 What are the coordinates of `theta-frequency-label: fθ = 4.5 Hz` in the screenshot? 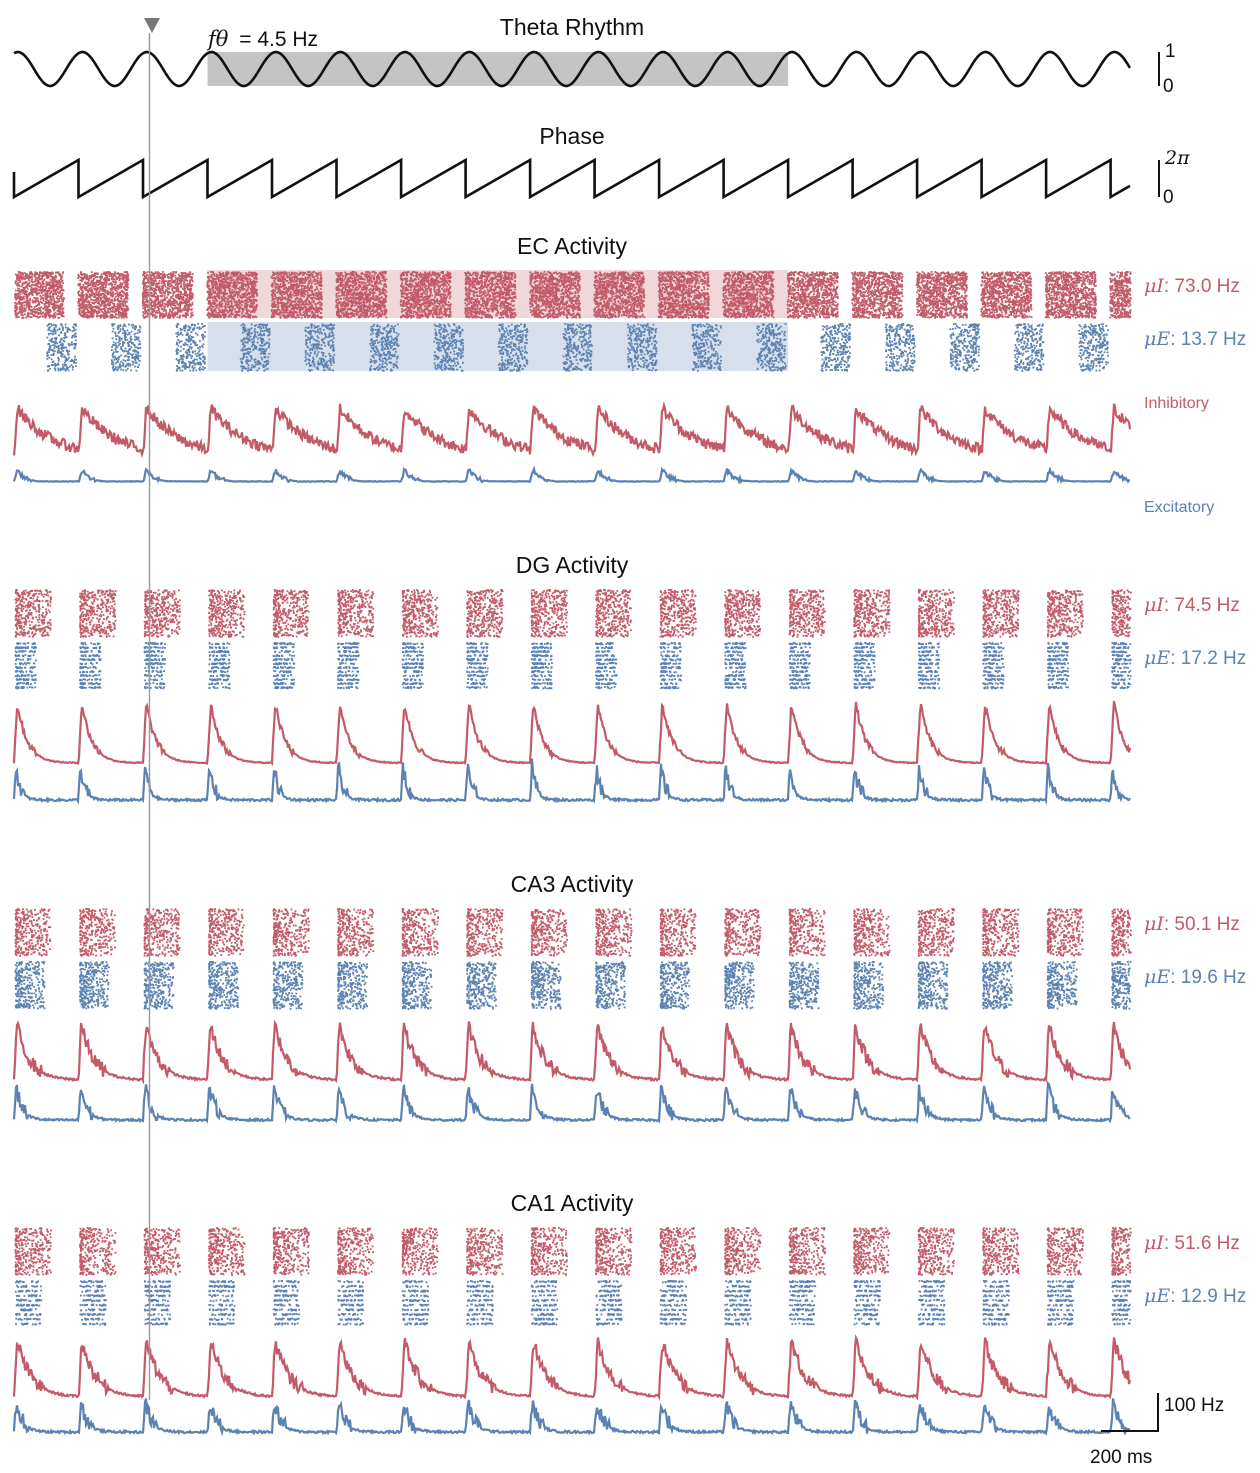 It's located at (262, 39).